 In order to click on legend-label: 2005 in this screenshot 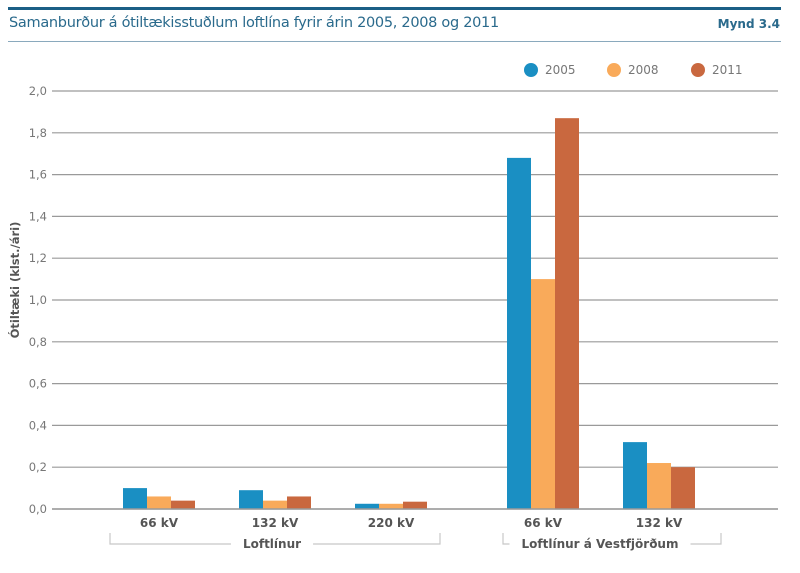, I will do `click(560, 70)`.